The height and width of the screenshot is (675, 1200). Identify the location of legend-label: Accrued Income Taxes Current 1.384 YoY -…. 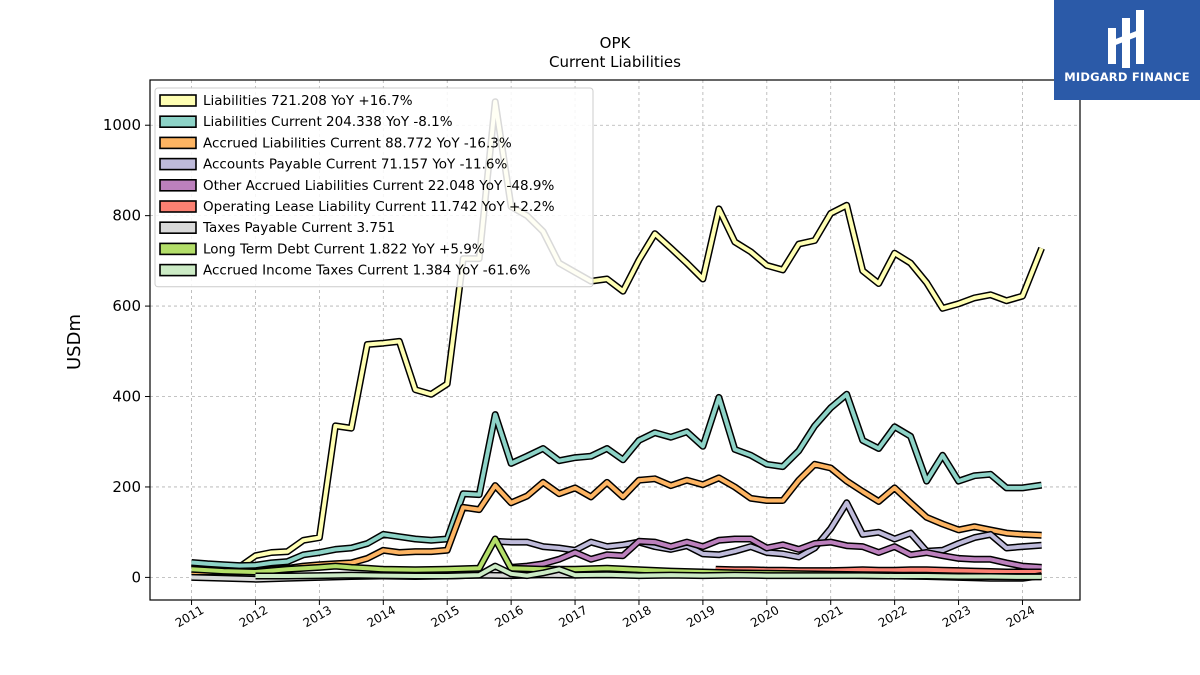
(367, 271).